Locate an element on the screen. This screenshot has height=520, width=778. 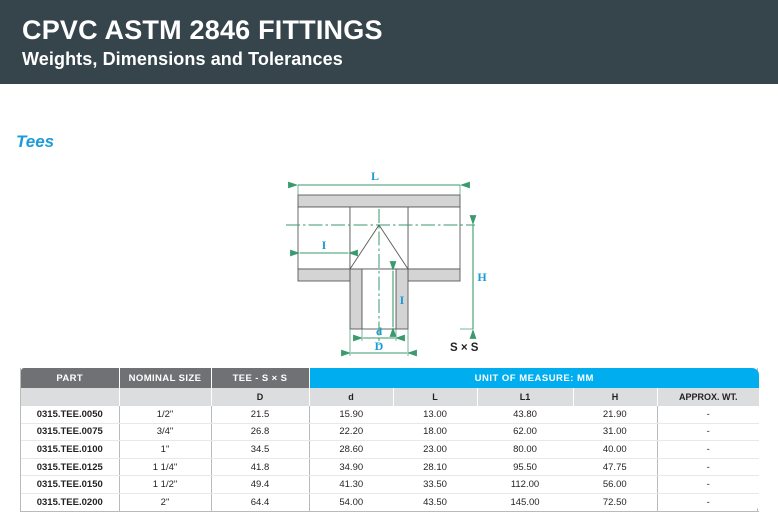
cell-nominal: 1 1/2" is located at coordinates (165, 484).